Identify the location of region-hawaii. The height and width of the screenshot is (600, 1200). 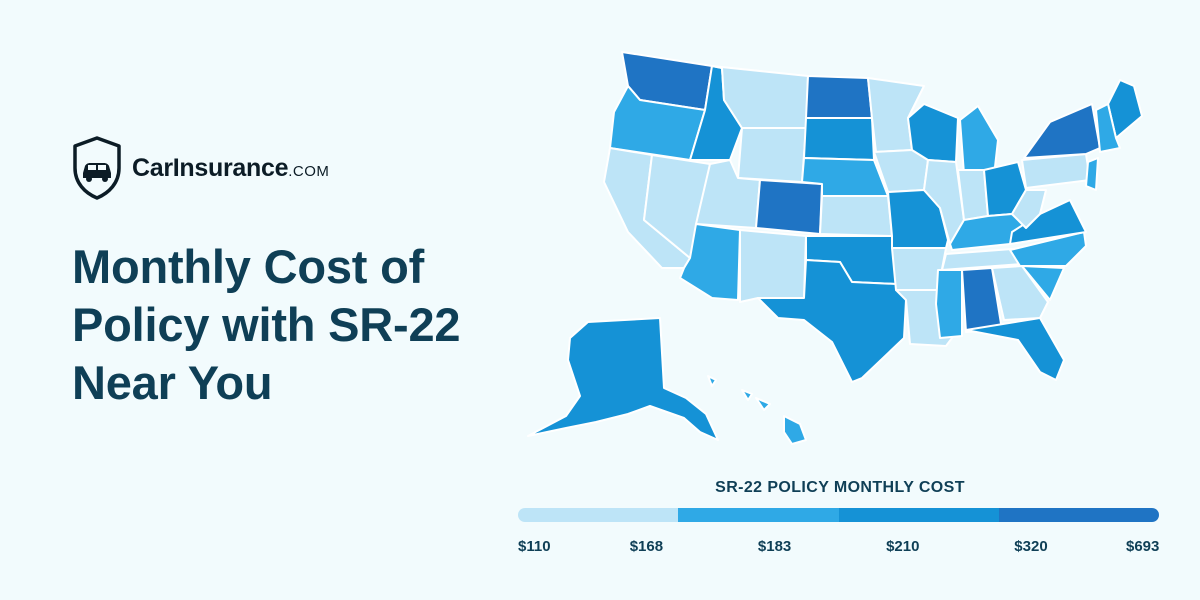
(757, 410).